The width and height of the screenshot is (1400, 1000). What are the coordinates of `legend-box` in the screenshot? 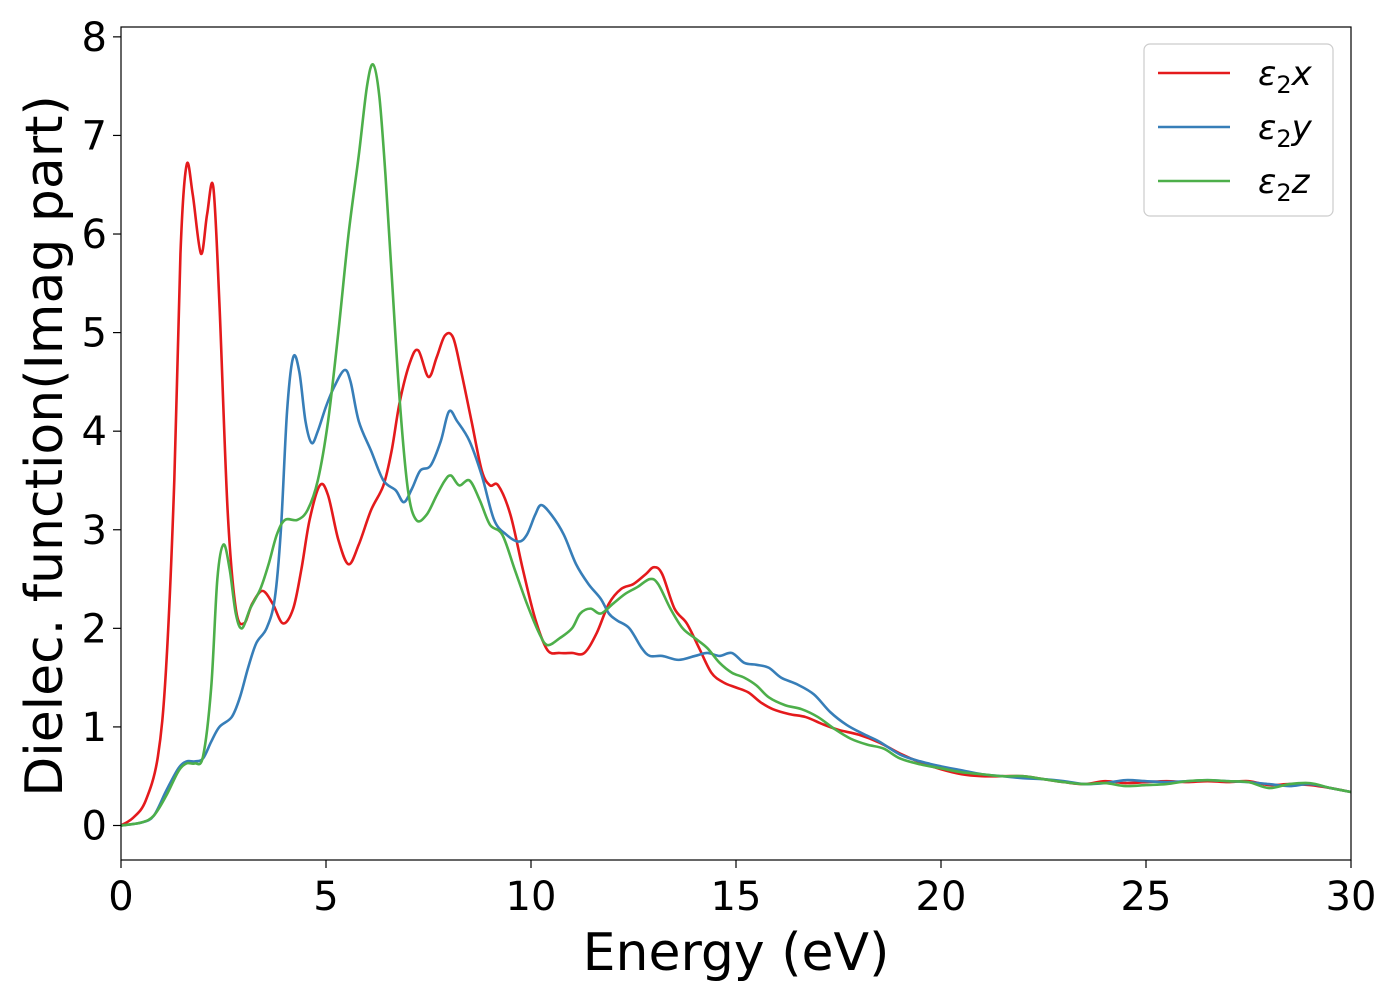 It's located at (1238, 130).